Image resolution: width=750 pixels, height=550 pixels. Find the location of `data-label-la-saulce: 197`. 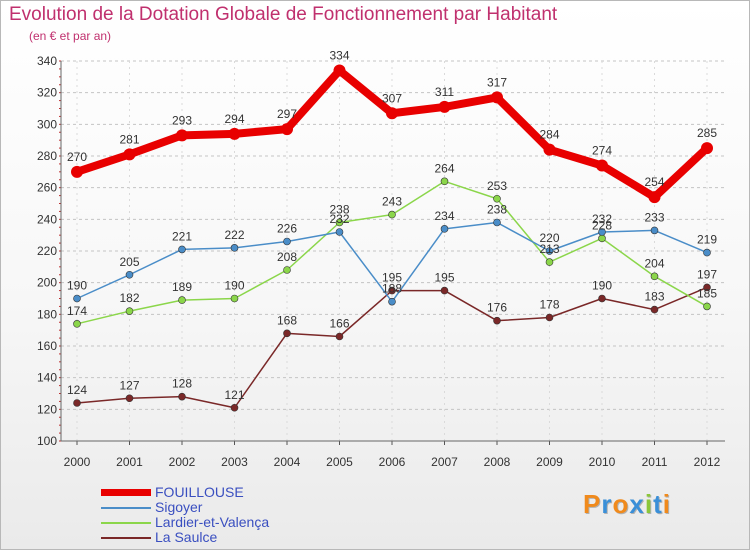

data-label-la-saulce: 197 is located at coordinates (707, 274).